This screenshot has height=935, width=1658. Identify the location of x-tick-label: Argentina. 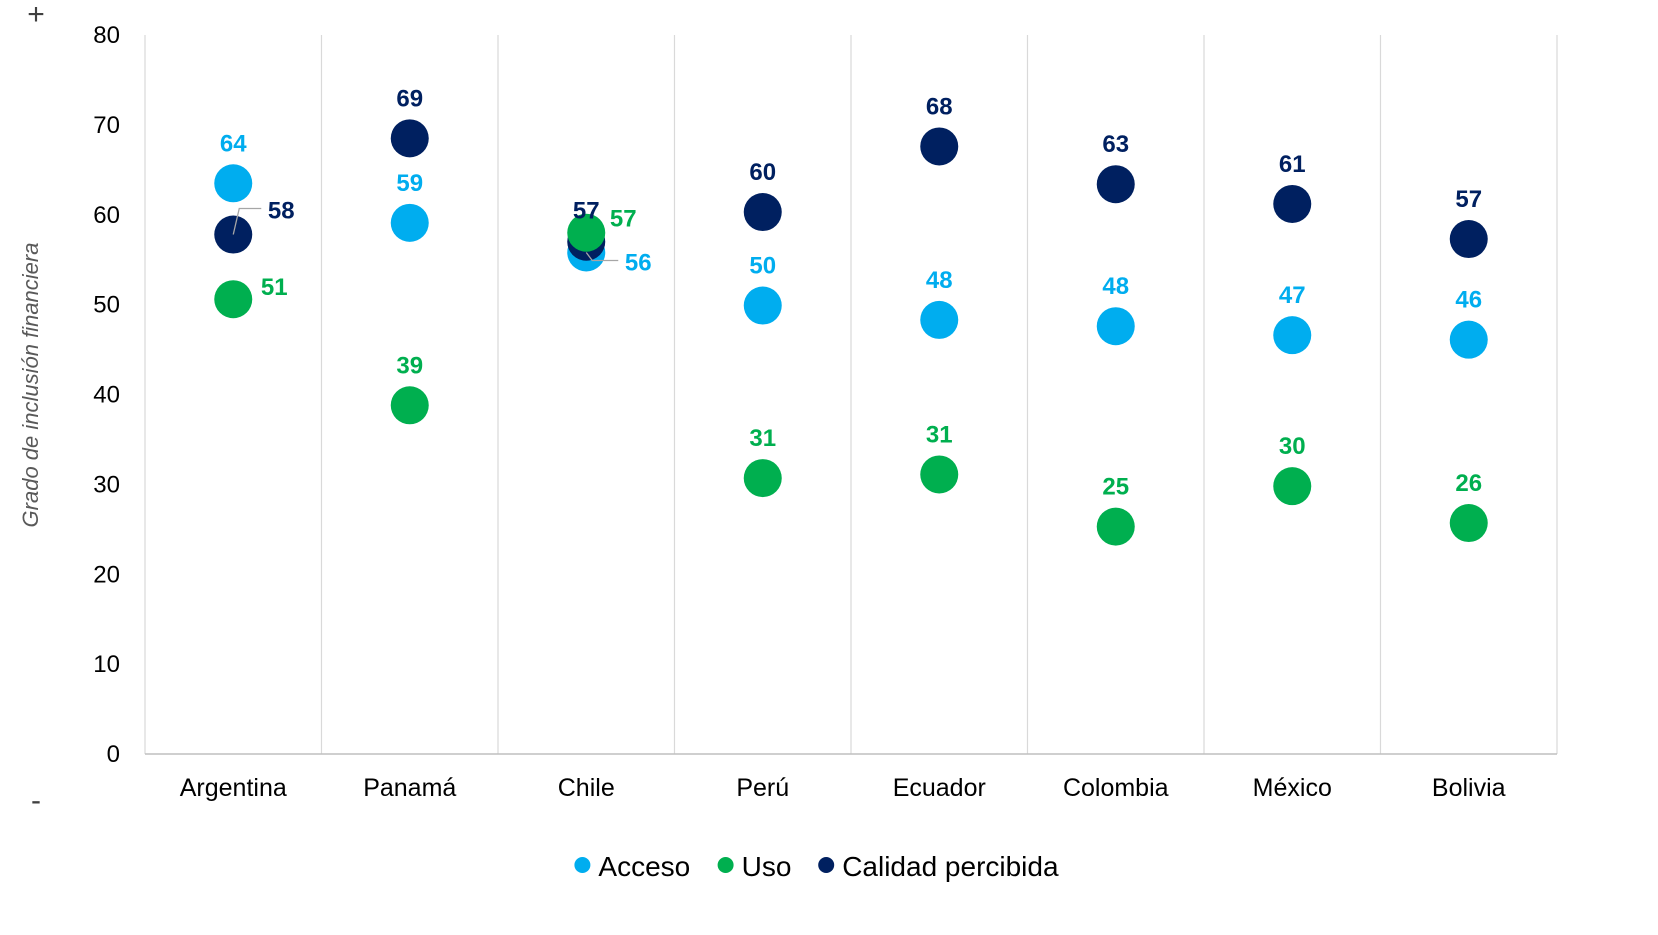
(233, 788).